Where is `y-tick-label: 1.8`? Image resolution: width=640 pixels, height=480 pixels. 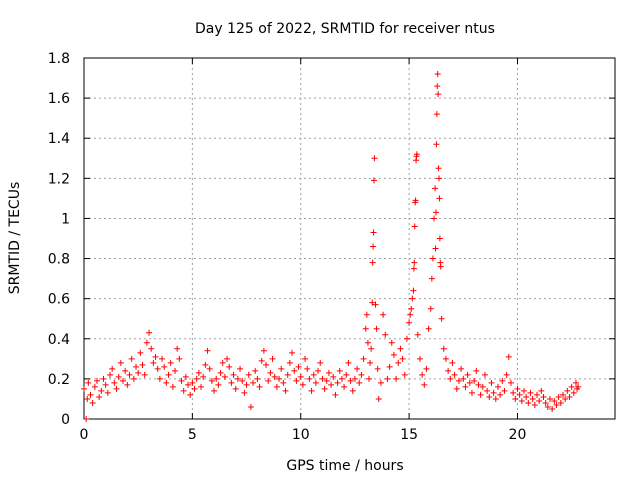 y-tick-label: 1.8 is located at coordinates (59, 59).